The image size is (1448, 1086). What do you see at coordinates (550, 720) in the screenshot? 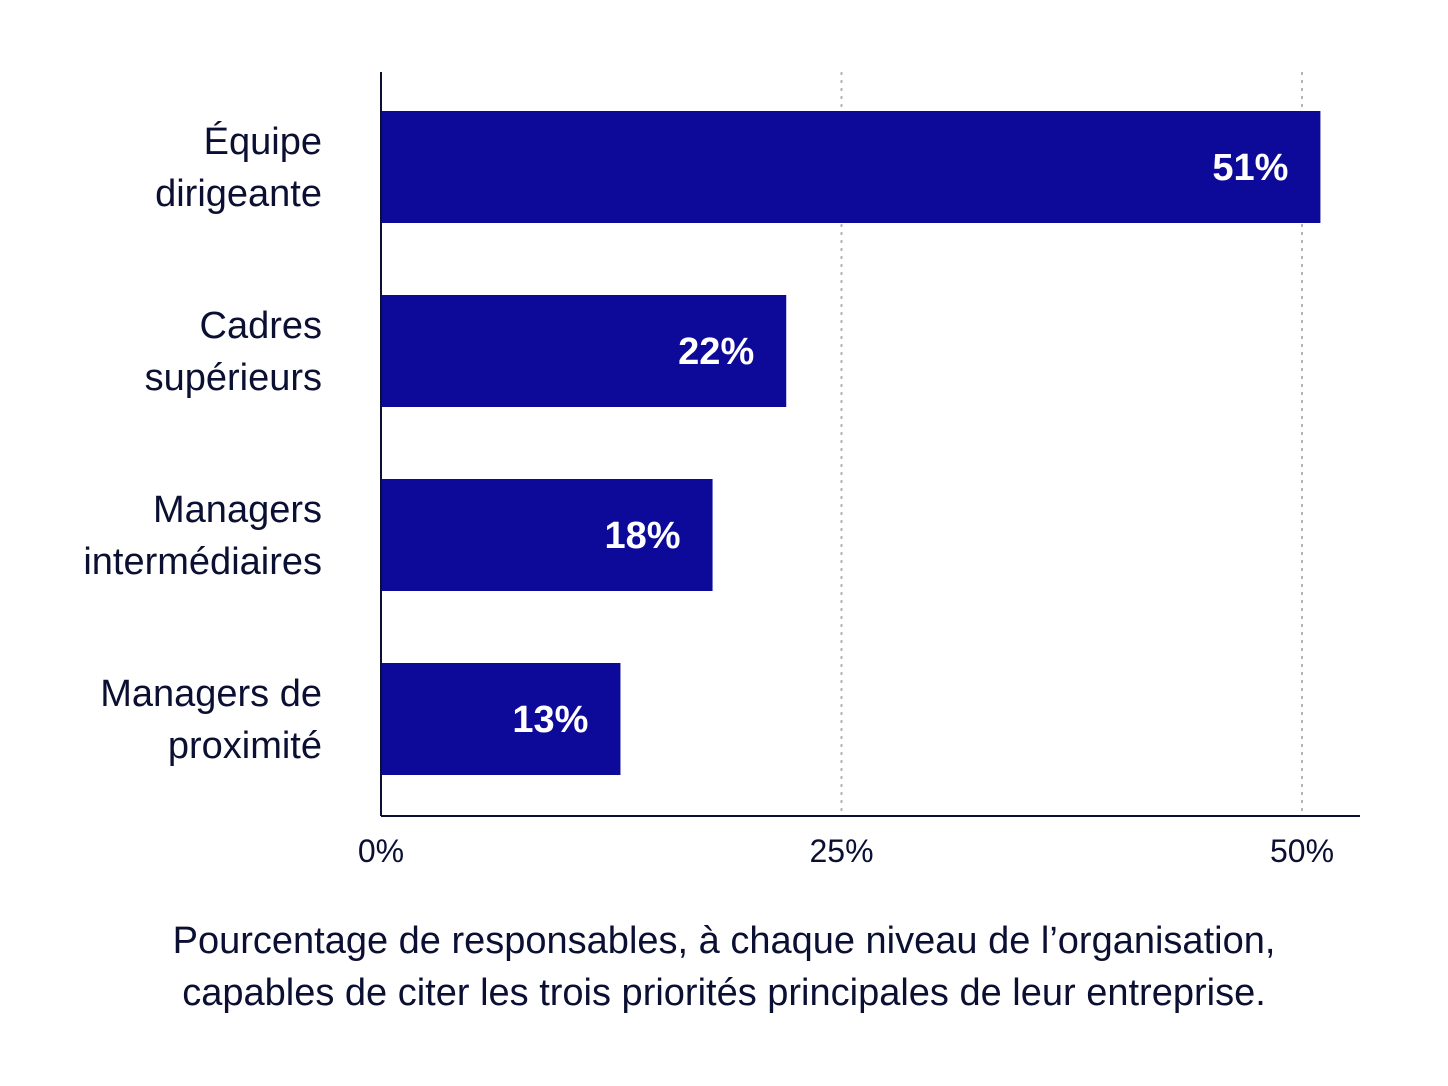
I see `bar-value-label-3: 13%` at bounding box center [550, 720].